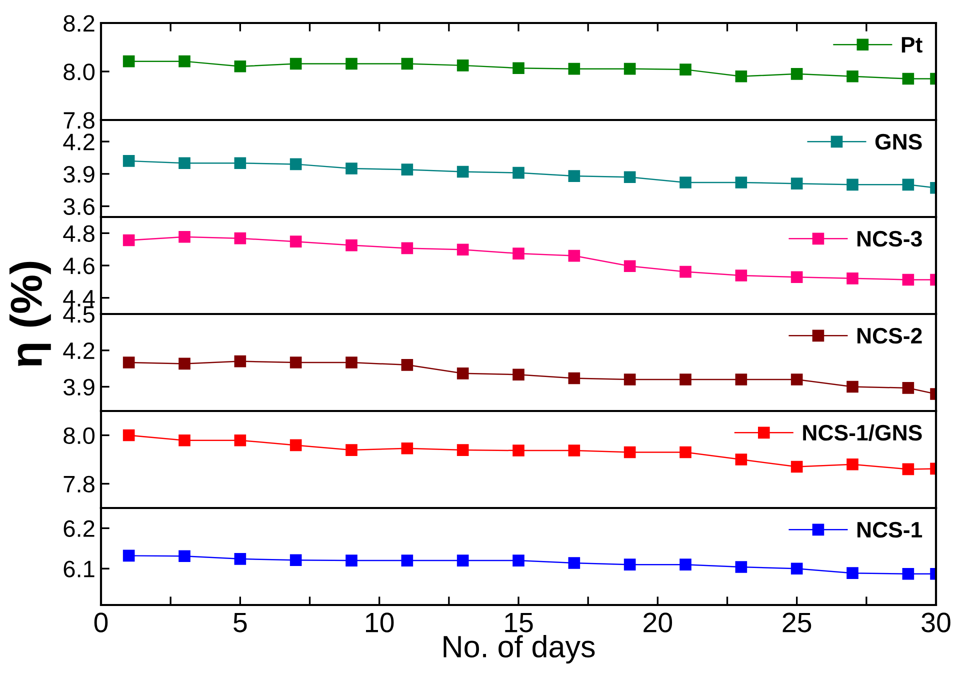 This screenshot has width=959, height=686. Describe the element at coordinates (380, 622) in the screenshot. I see `x-tick-label: 10` at that location.